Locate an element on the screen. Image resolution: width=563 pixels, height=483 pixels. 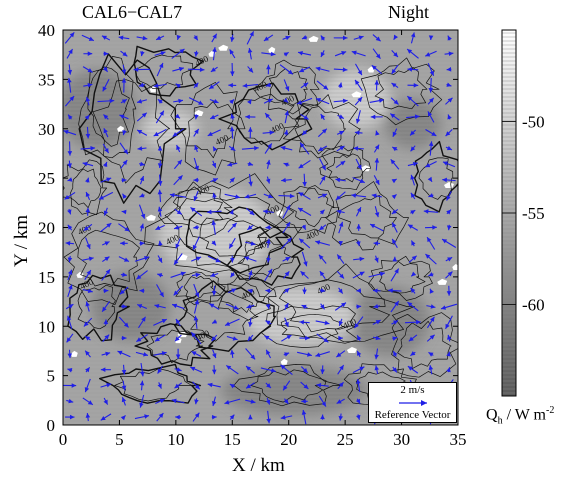
white-patch is located at coordinates (448, 185).